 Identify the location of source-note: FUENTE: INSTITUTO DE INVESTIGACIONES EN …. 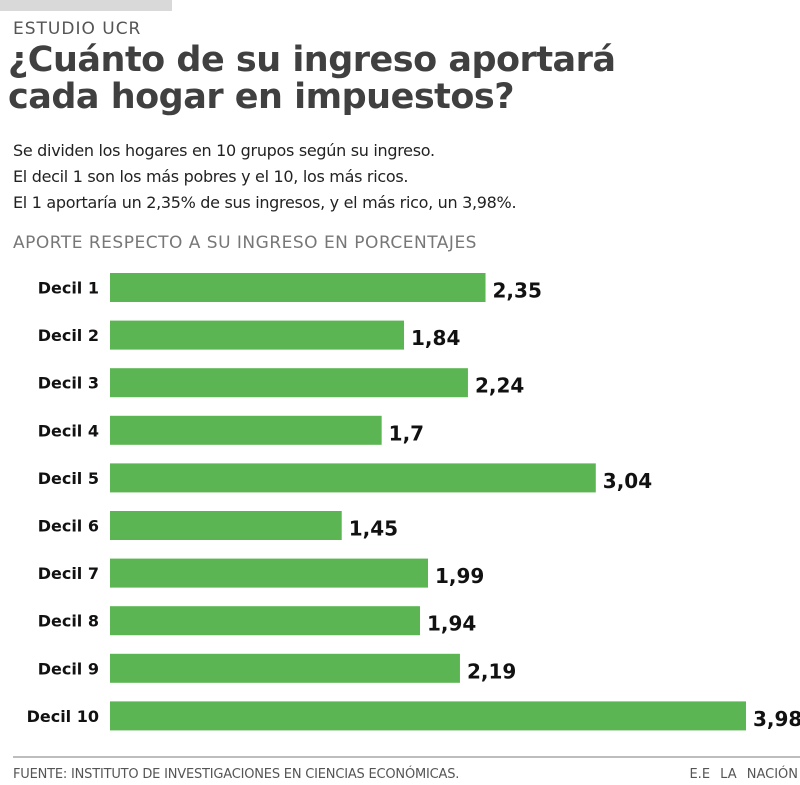
(236, 774).